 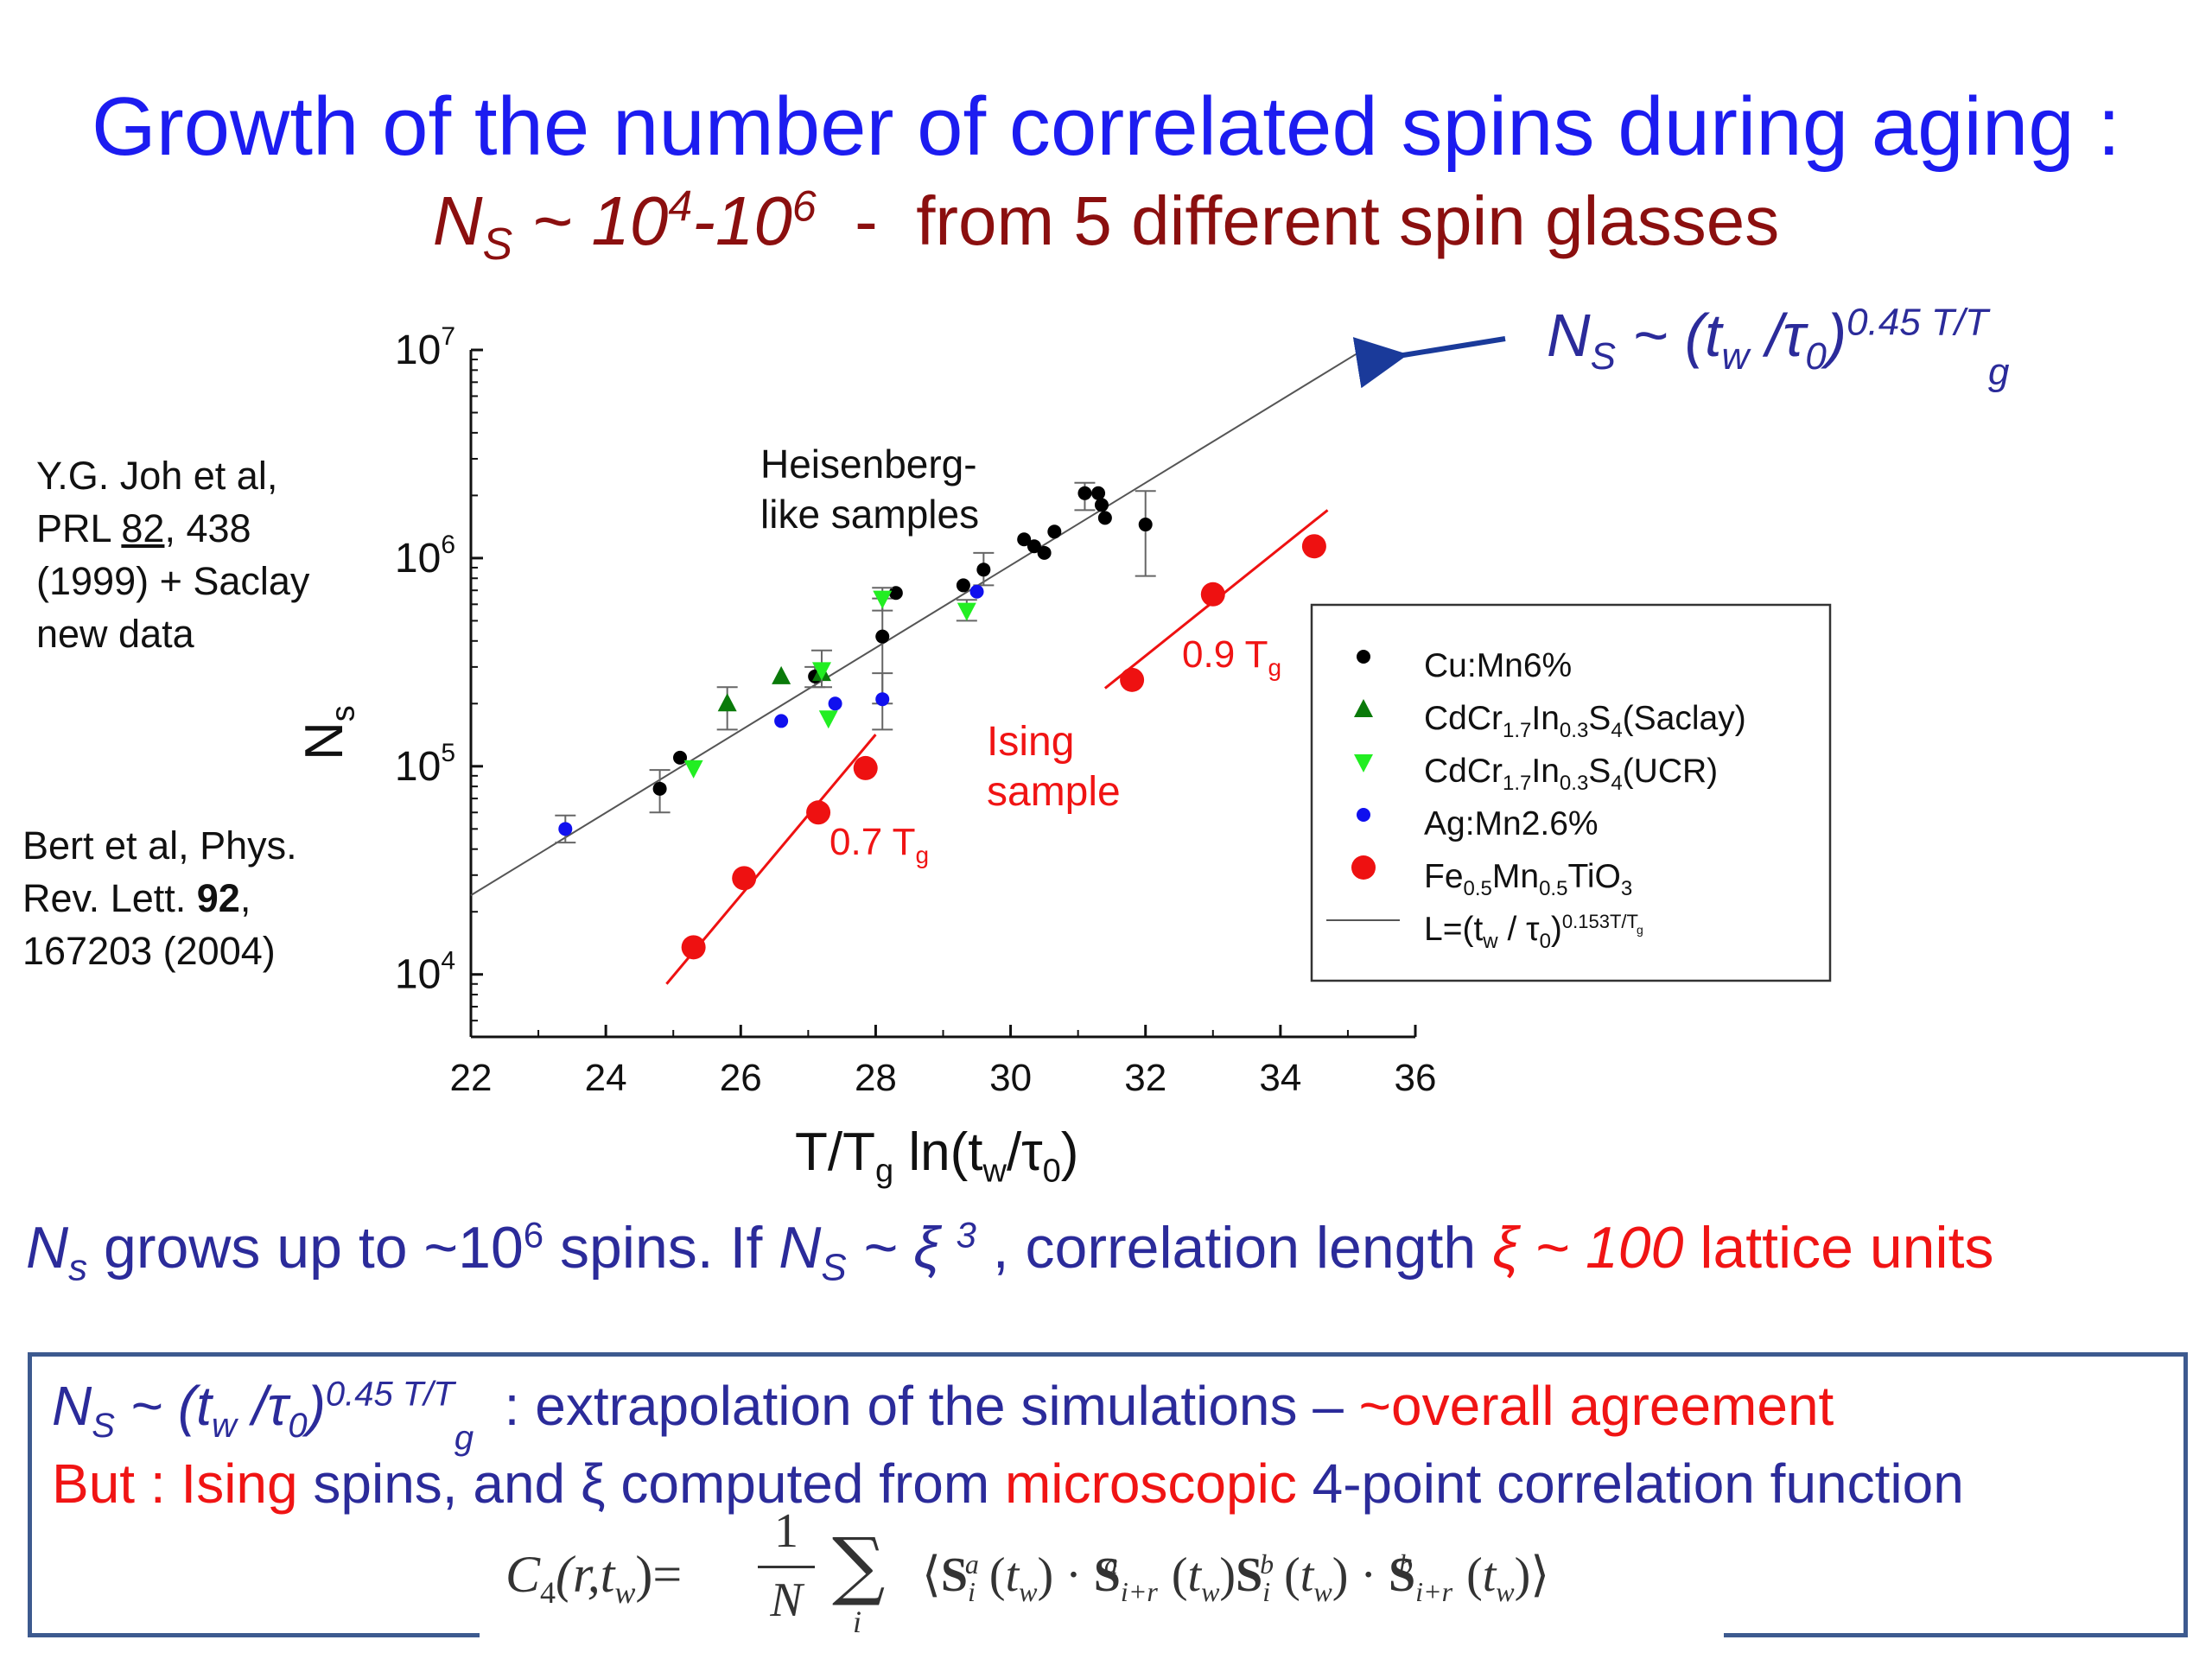 I want to click on lg2-d: 0.3, so click(x=1574, y=783).